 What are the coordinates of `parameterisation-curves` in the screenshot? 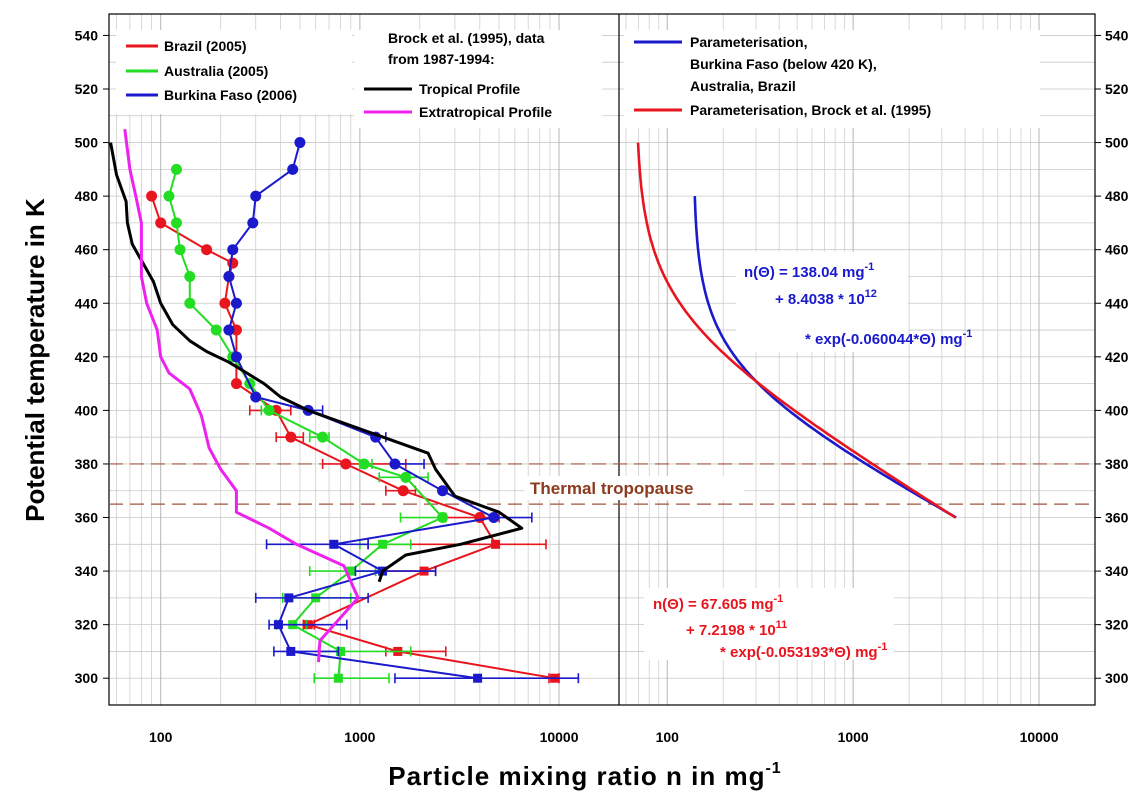 It's located at (796, 330).